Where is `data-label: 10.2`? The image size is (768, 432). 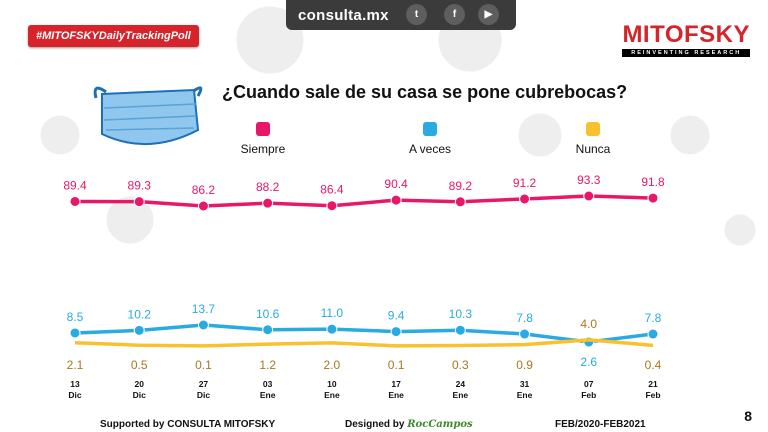 data-label: 10.2 is located at coordinates (140, 314).